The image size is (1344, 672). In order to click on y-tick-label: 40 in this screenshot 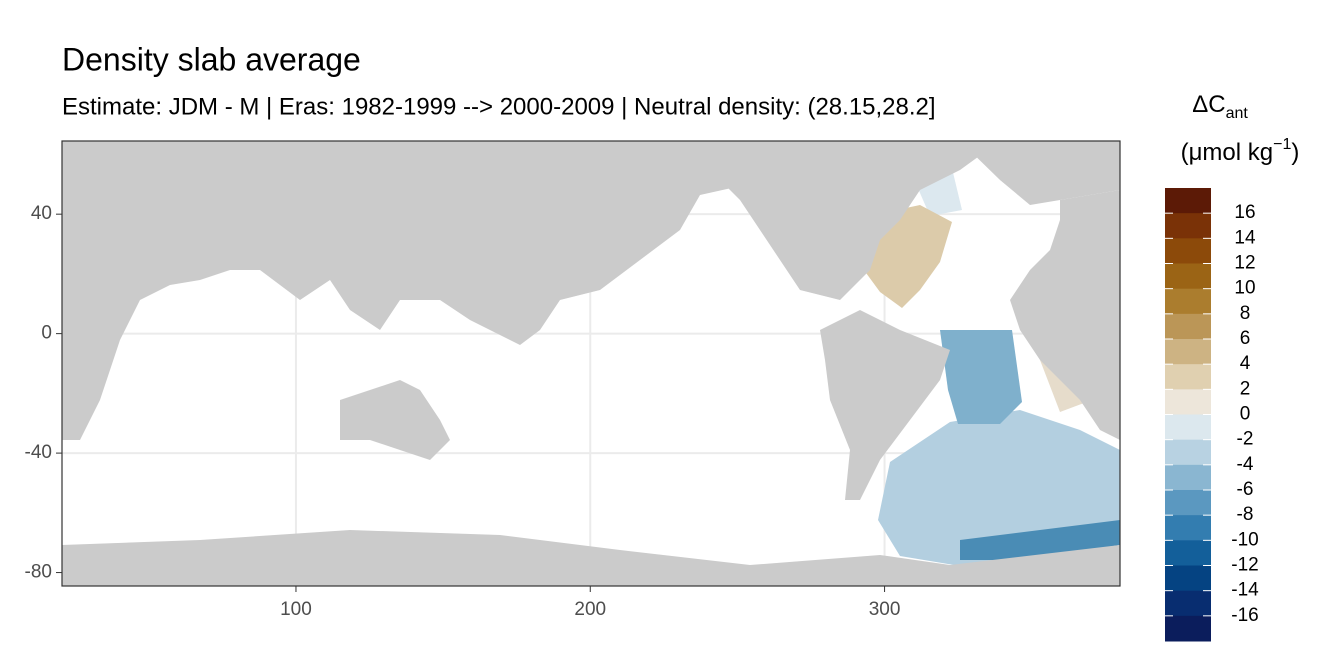, I will do `click(41, 213)`.